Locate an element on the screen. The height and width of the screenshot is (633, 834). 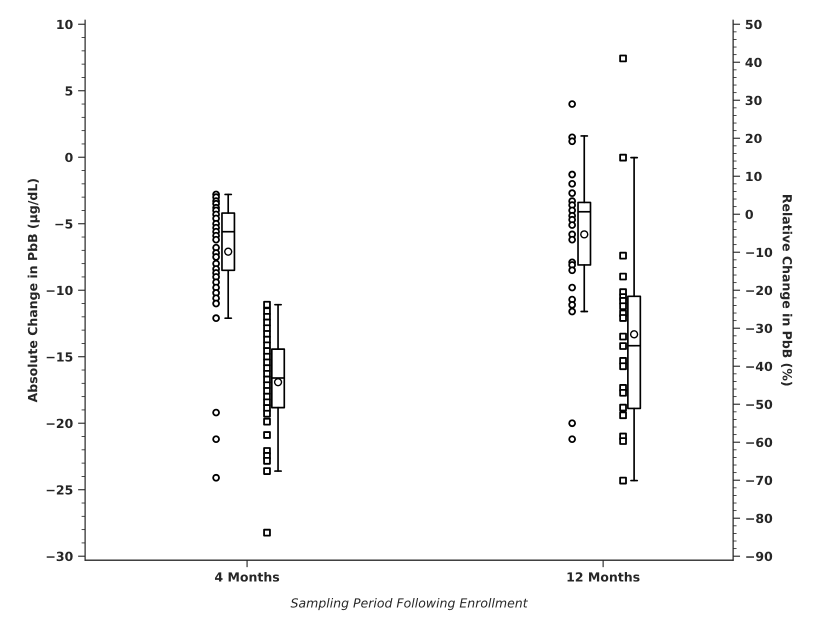
y-tick-label: −20 is located at coordinates (59, 423).